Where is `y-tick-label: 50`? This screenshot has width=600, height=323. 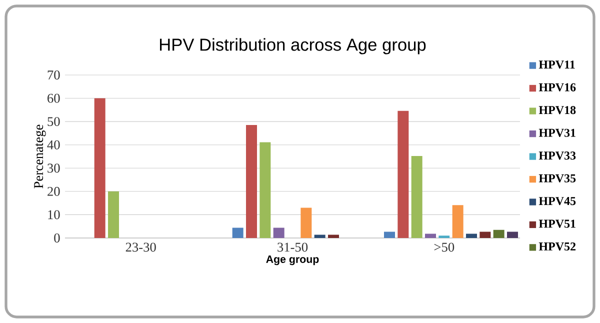 y-tick-label: 50 is located at coordinates (54, 121).